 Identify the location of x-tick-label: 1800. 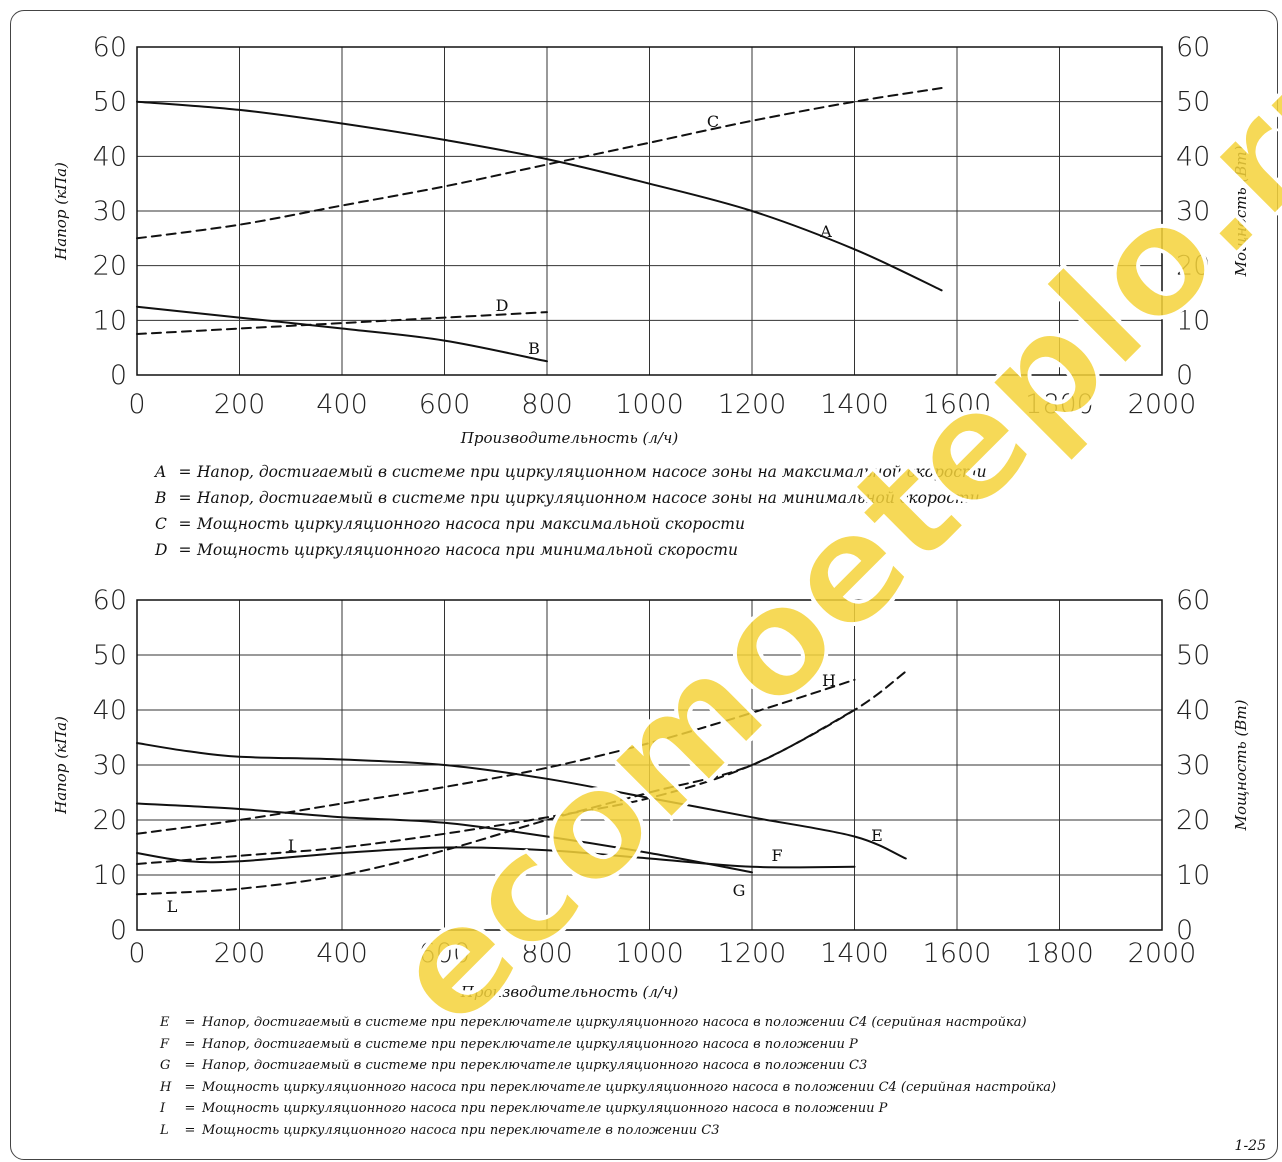
(1059, 953).